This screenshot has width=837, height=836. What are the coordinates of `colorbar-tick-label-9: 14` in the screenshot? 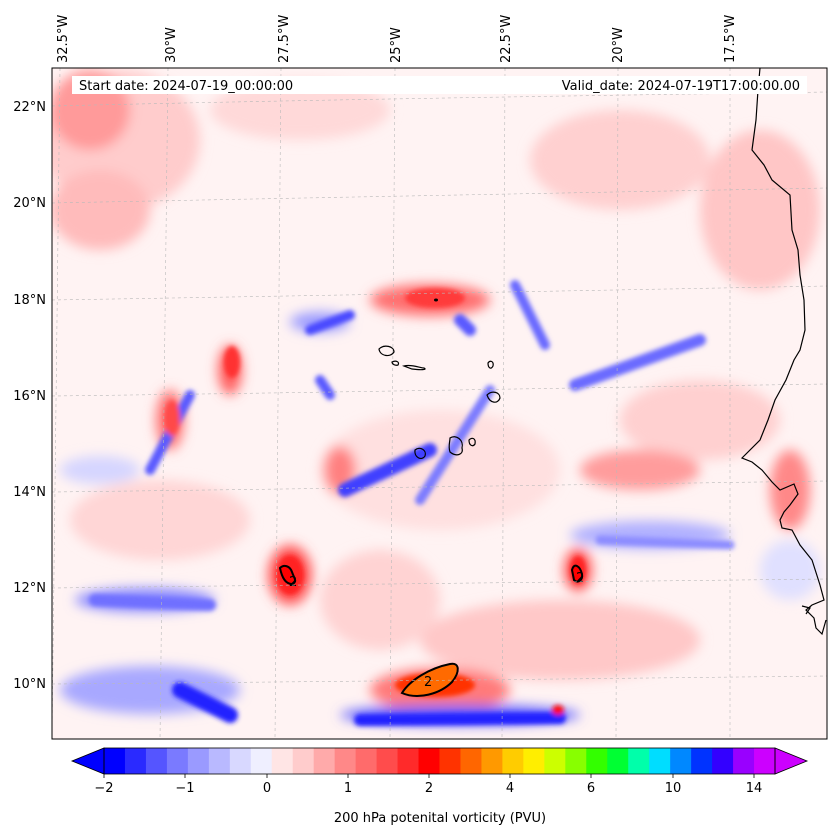 It's located at (754, 788).